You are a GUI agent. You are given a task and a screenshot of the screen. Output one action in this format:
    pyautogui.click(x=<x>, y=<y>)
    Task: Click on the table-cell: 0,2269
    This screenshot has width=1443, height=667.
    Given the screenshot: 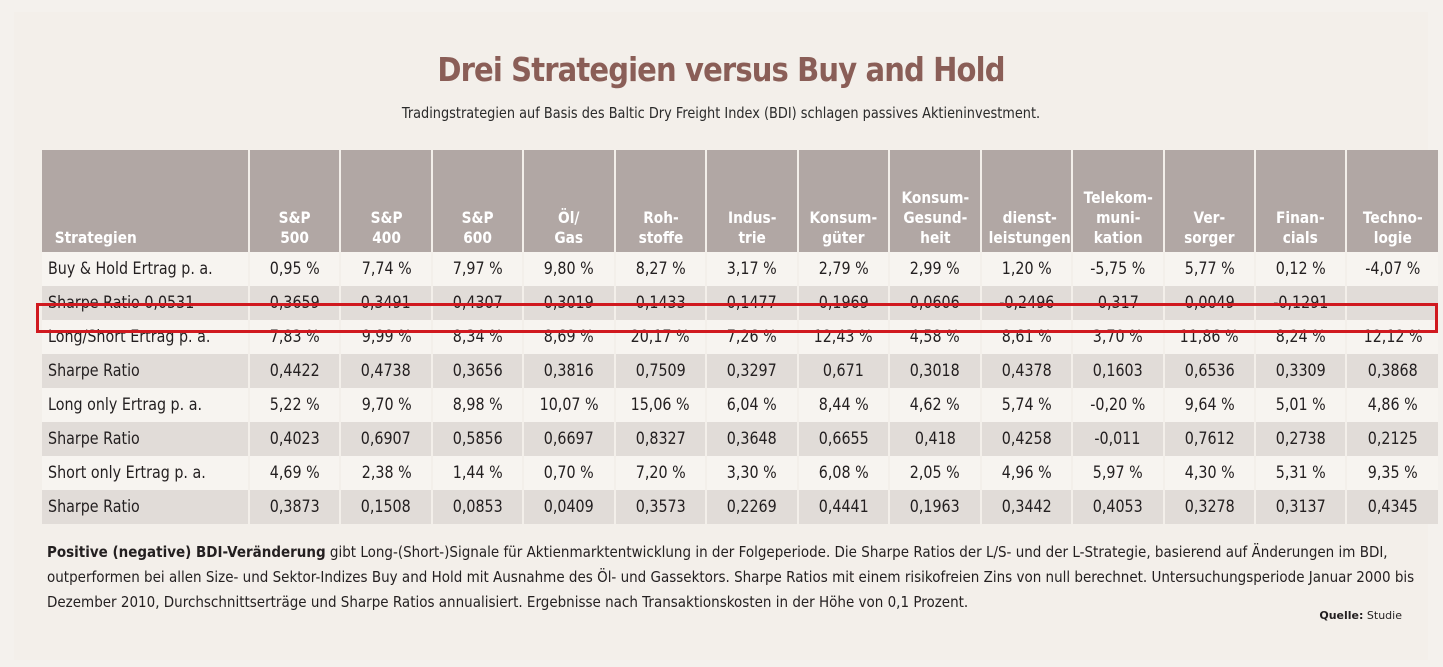 What is the action you would take?
    pyautogui.click(x=751, y=507)
    